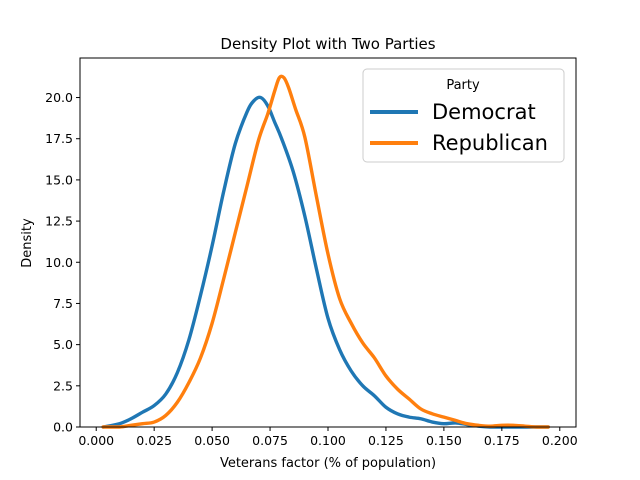  Describe the element at coordinates (270, 440) in the screenshot. I see `x-tick-label: 0.075` at that location.